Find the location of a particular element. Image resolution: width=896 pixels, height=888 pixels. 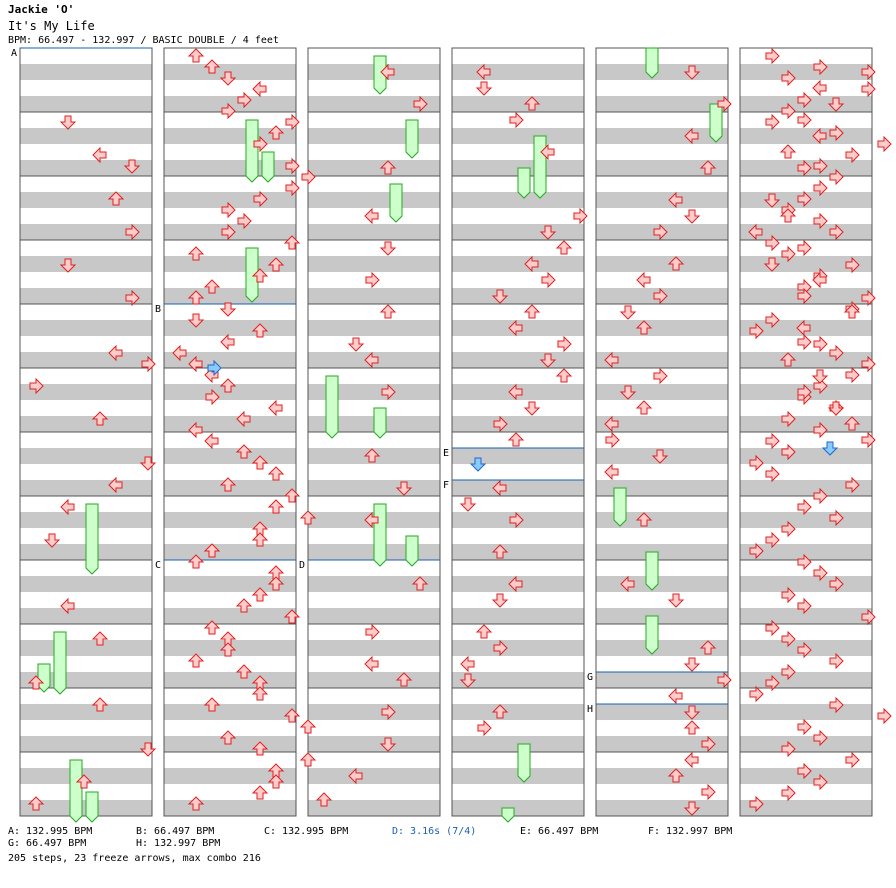

section-marker-label: D is located at coordinates (302, 565).